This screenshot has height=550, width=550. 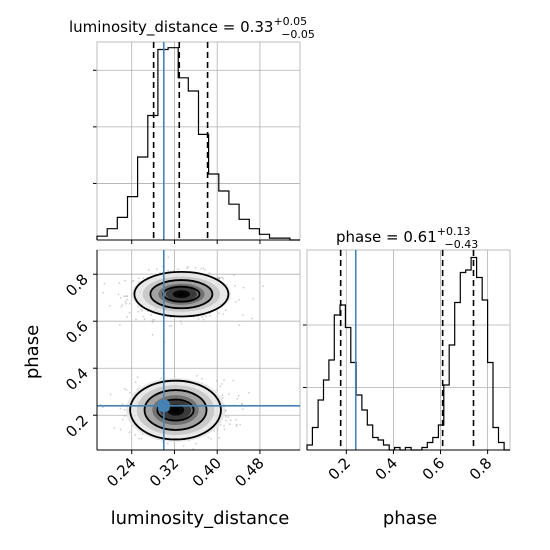 I want to click on title-luminosity-distance: luminosity_distance = 0.33+0.05 −0.05, so click(x=192, y=28).